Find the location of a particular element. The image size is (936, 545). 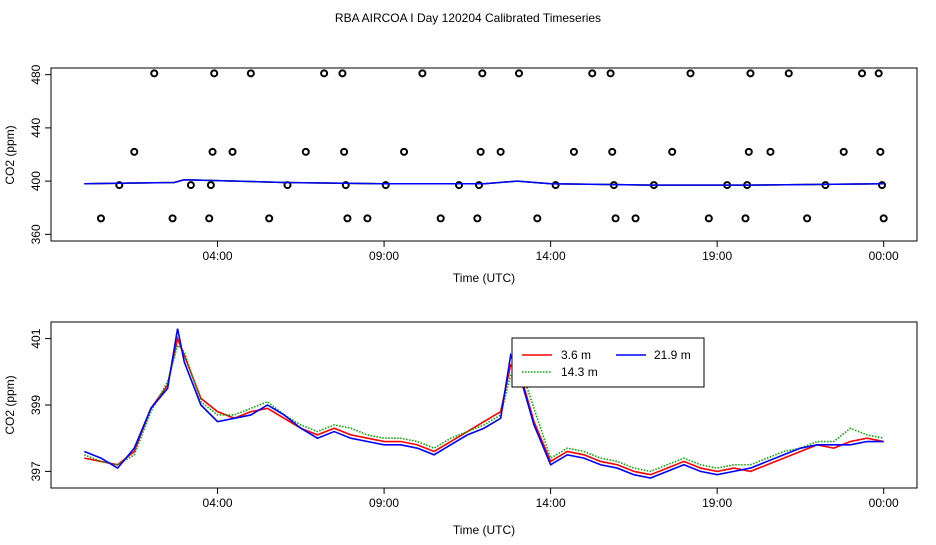

top-x-axis-label: Time (UTC) is located at coordinates (484, 278).